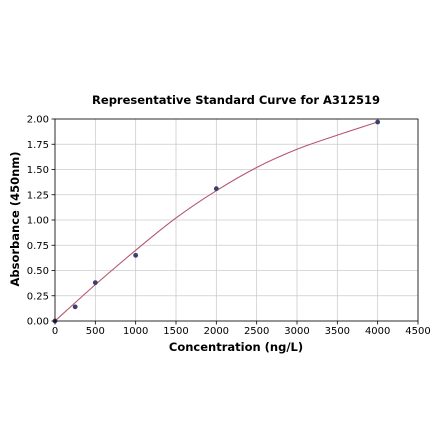 This screenshot has height=445, width=440. What do you see at coordinates (38, 195) in the screenshot?
I see `y-tick-label: 1.25` at bounding box center [38, 195].